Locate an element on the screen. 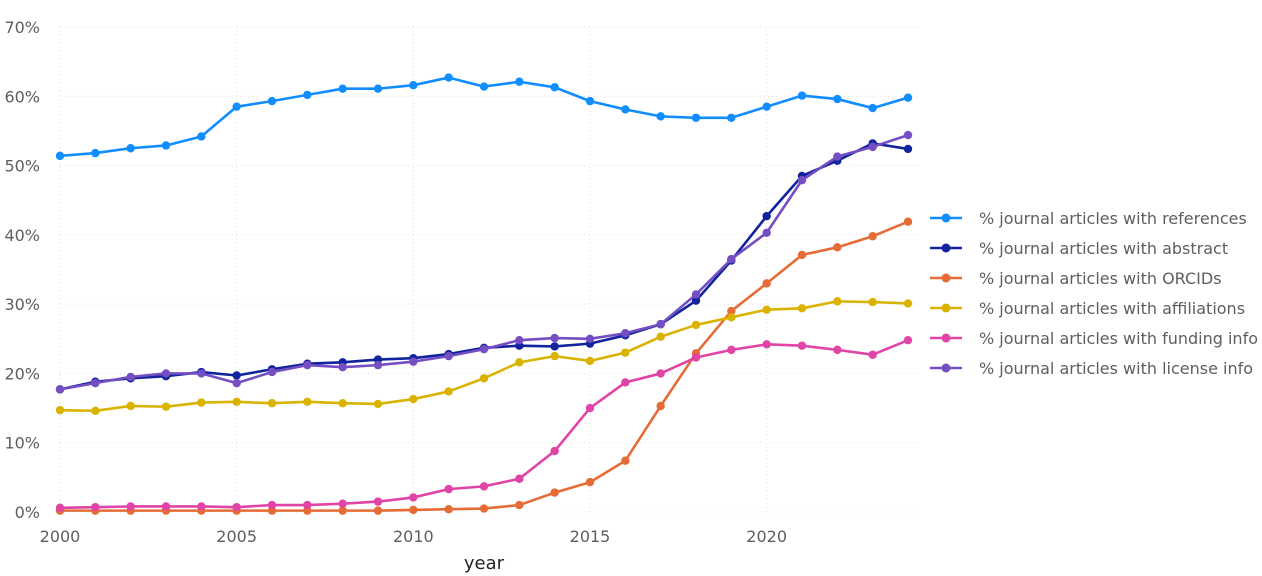 The height and width of the screenshot is (576, 1262). legend-item: % journal articles with license info is located at coordinates (1091, 368).